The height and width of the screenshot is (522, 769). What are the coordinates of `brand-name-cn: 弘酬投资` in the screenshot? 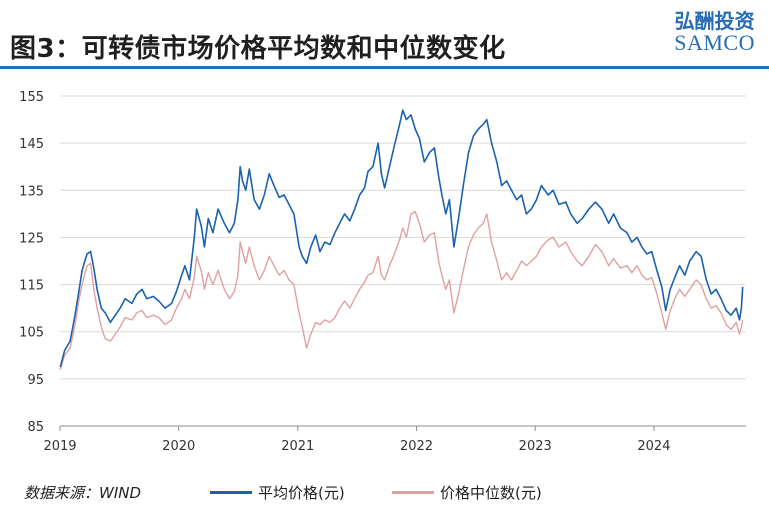 It's located at (714, 21).